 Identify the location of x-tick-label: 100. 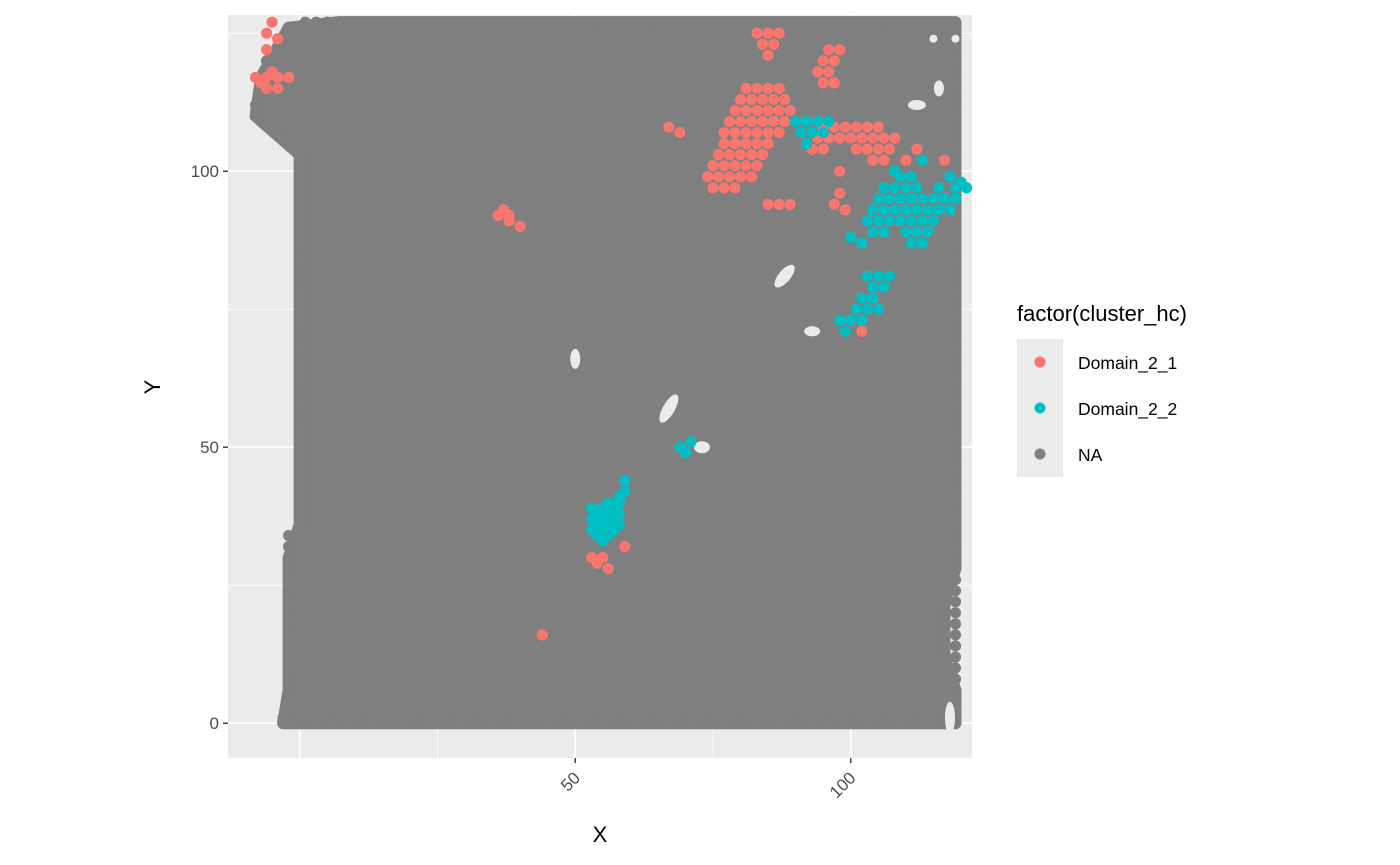
(842, 784).